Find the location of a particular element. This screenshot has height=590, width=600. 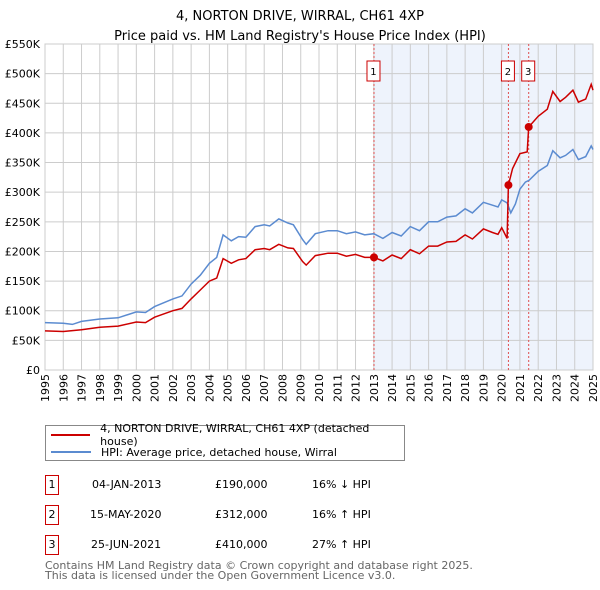

x-tick-label: 2021 is located at coordinates (520, 388).